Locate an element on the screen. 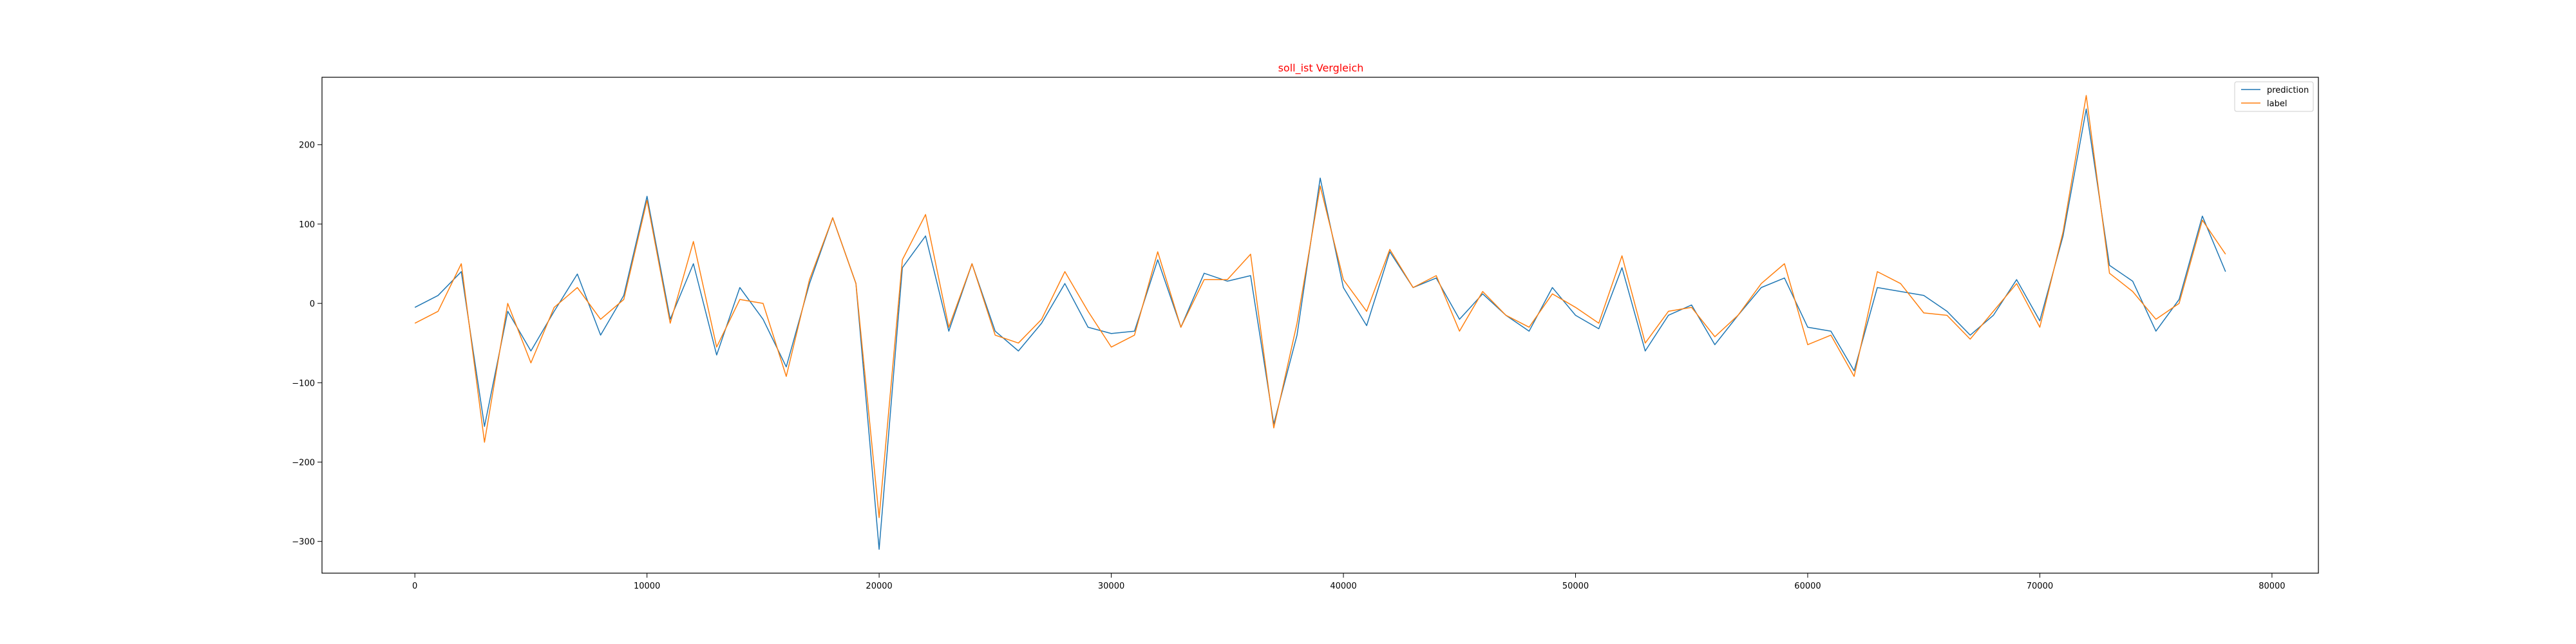 Image resolution: width=2576 pixels, height=644 pixels. x-tick-label: 10000 is located at coordinates (647, 587).